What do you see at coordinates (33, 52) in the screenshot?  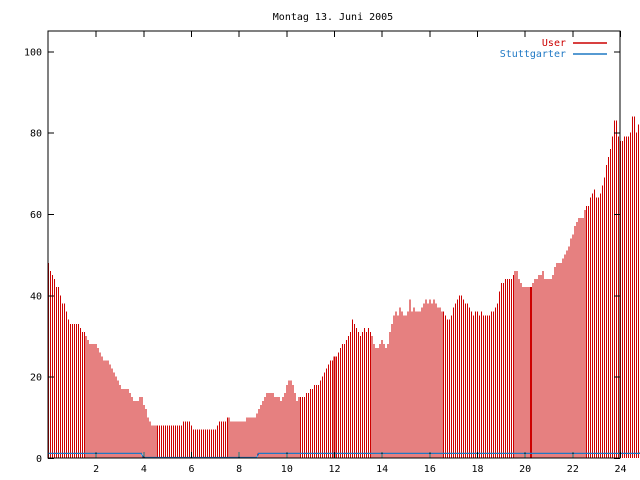 I see `y-tick-label: 100` at bounding box center [33, 52].